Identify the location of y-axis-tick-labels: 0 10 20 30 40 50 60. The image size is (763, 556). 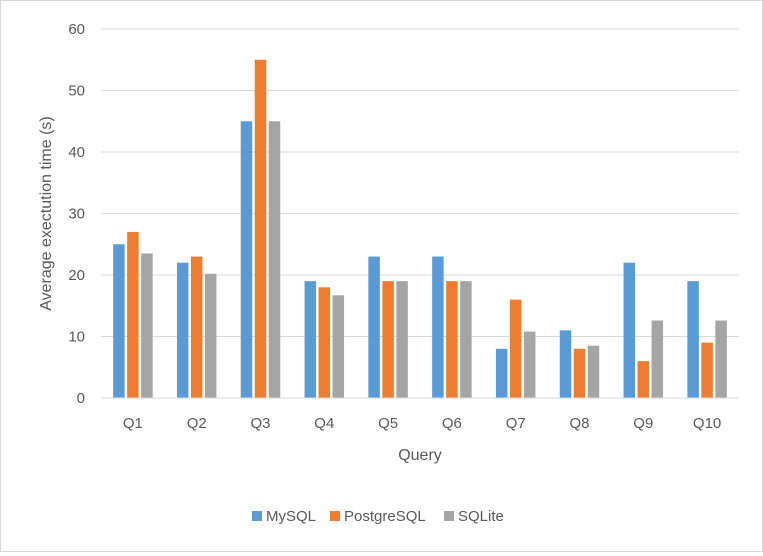
(76, 214).